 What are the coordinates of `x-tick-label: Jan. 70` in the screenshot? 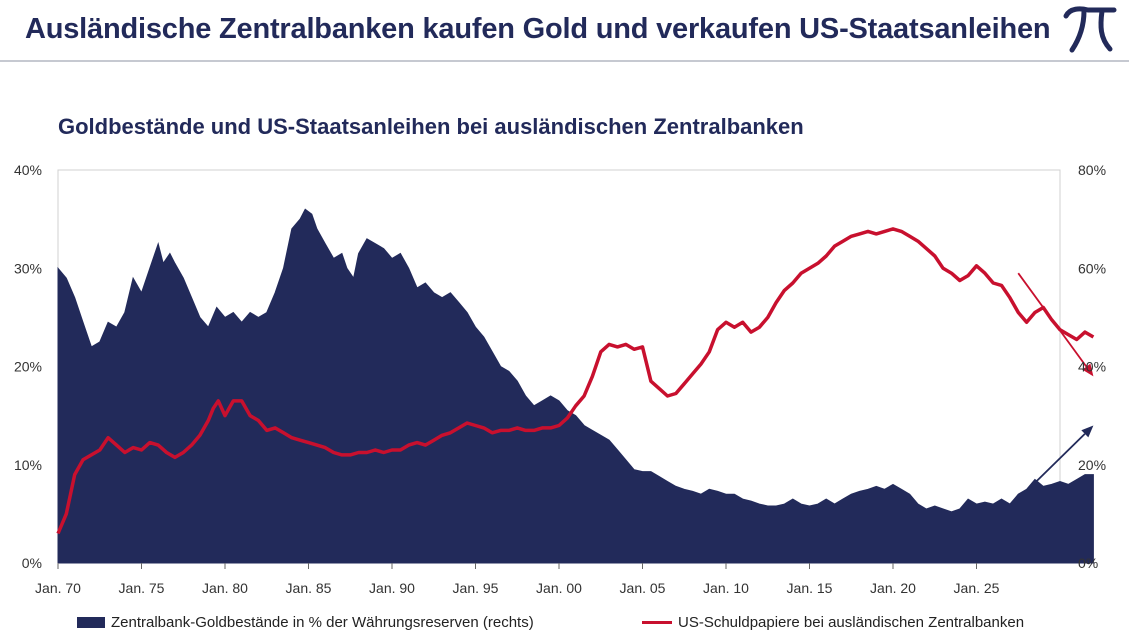 It's located at (58, 588).